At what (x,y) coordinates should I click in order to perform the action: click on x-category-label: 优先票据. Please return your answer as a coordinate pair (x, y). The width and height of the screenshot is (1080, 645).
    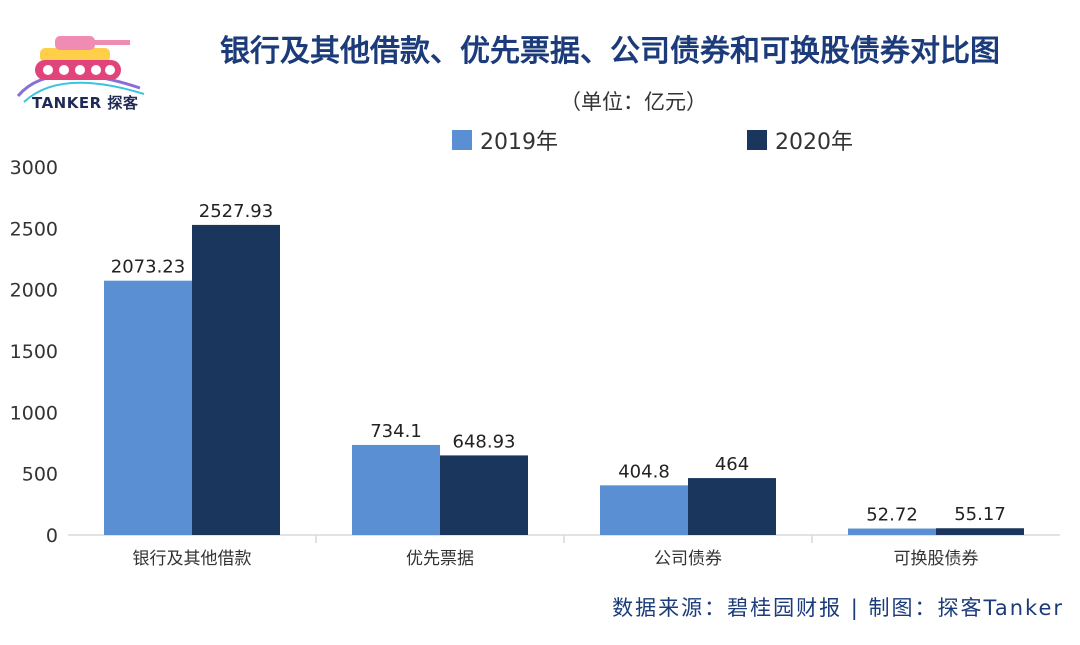
    Looking at the image, I should click on (440, 559).